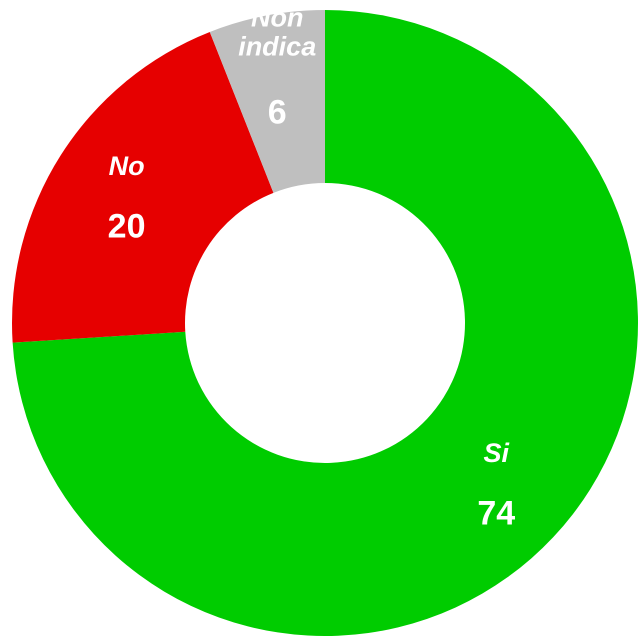 The width and height of the screenshot is (640, 636). What do you see at coordinates (496, 453) in the screenshot?
I see `slice-label: Si` at bounding box center [496, 453].